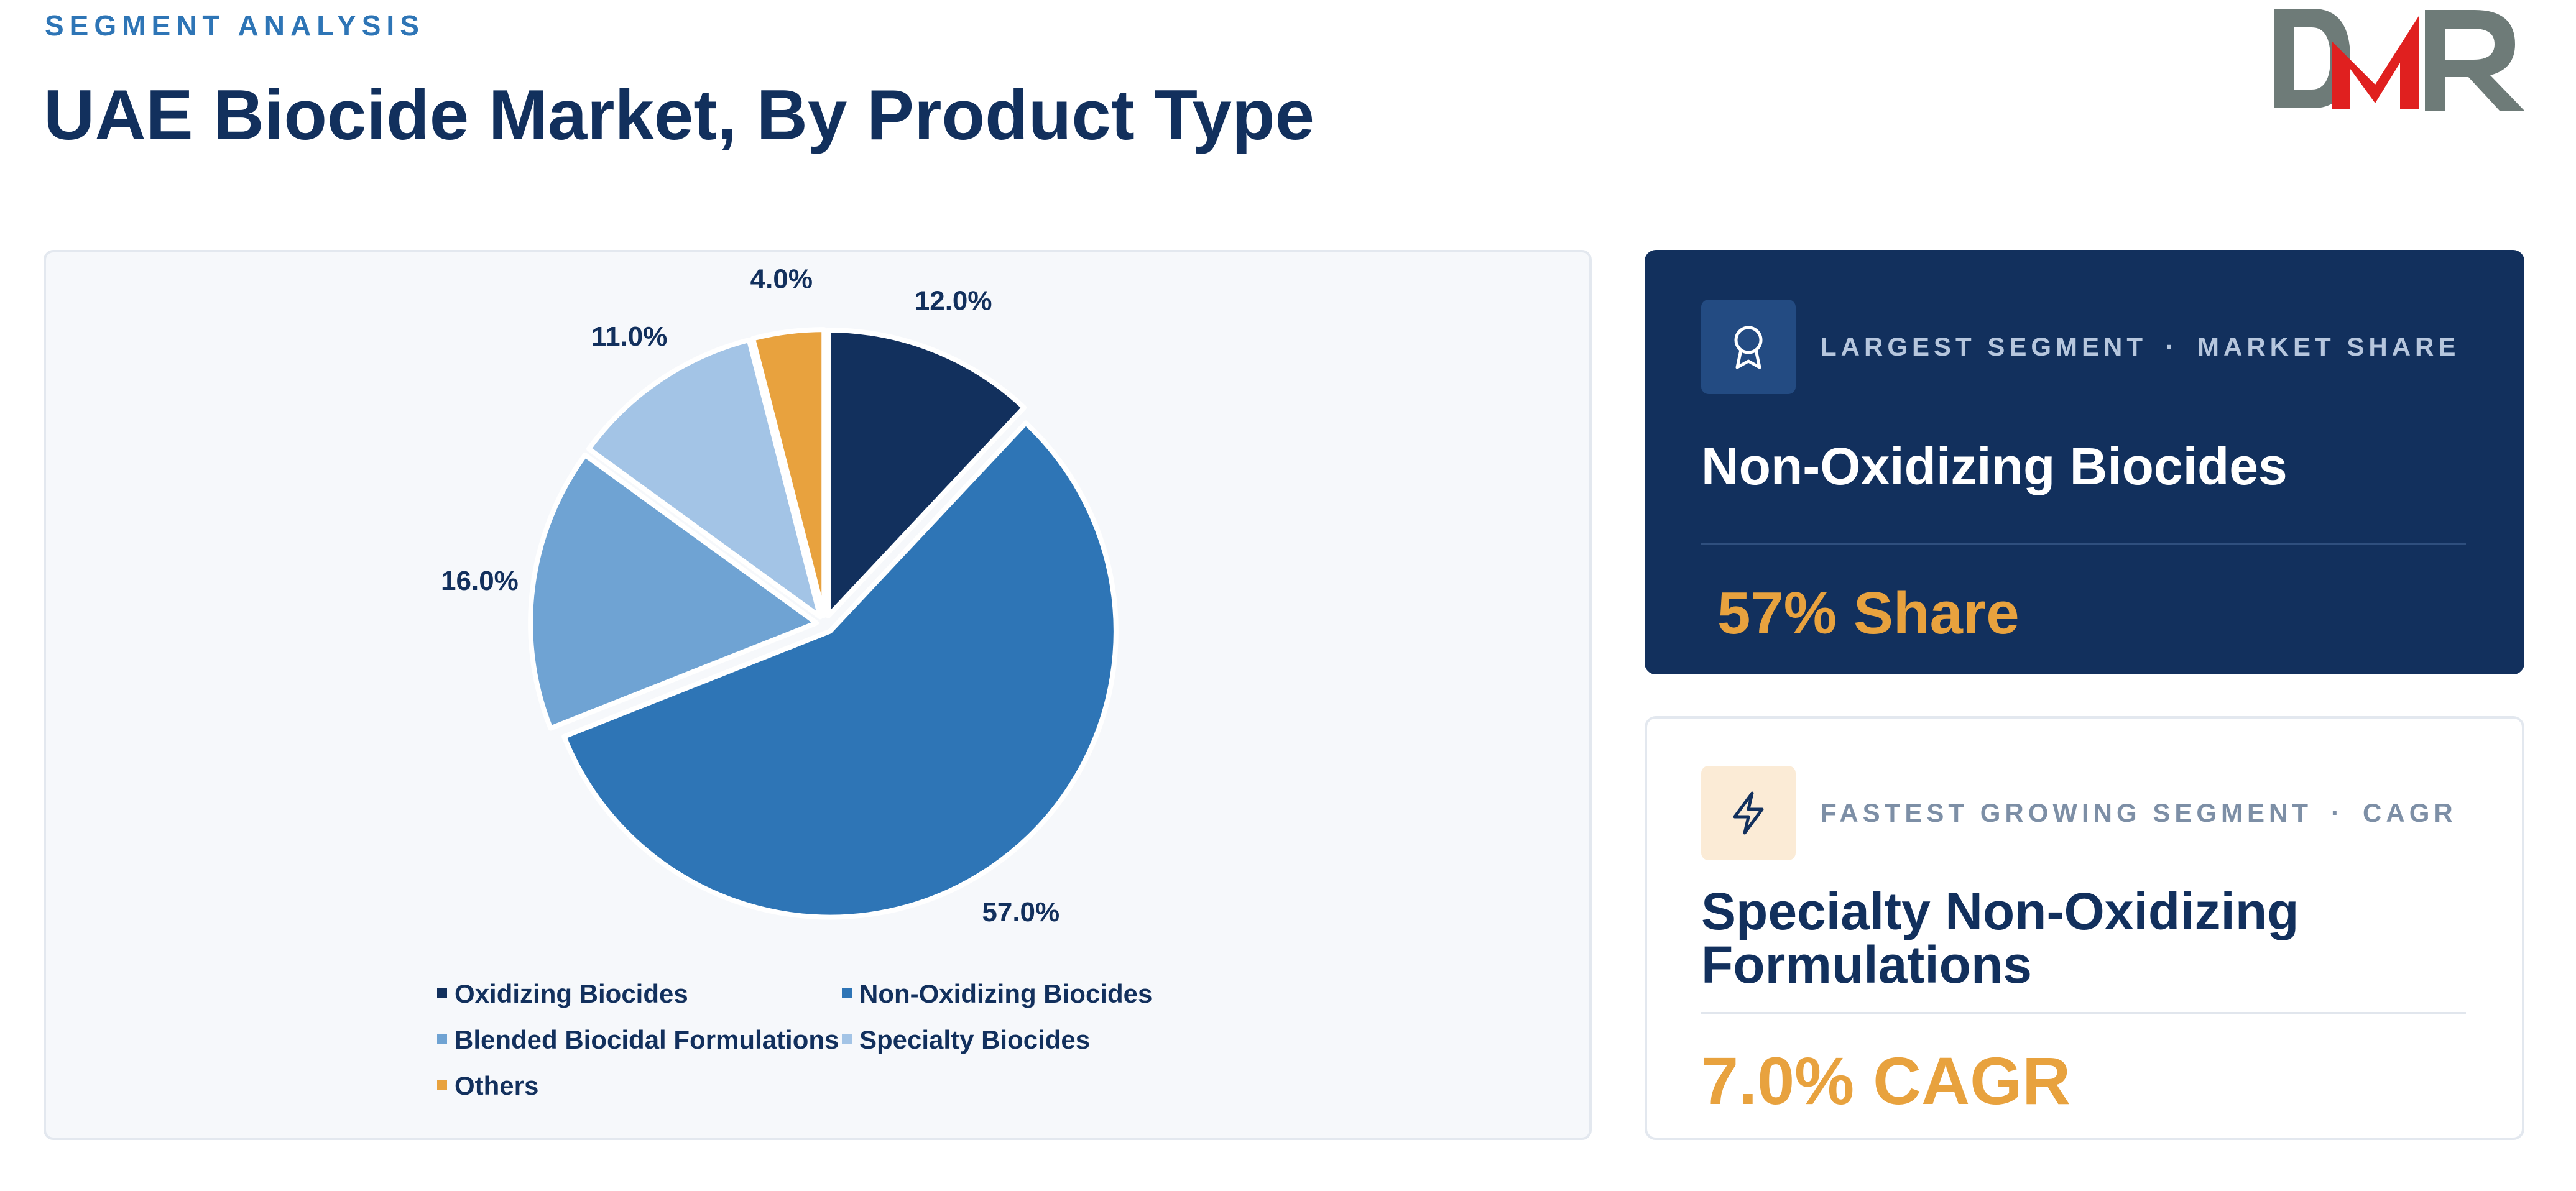  I want to click on legend-item-specialty-biocides: Specialty Biocides, so click(966, 1039).